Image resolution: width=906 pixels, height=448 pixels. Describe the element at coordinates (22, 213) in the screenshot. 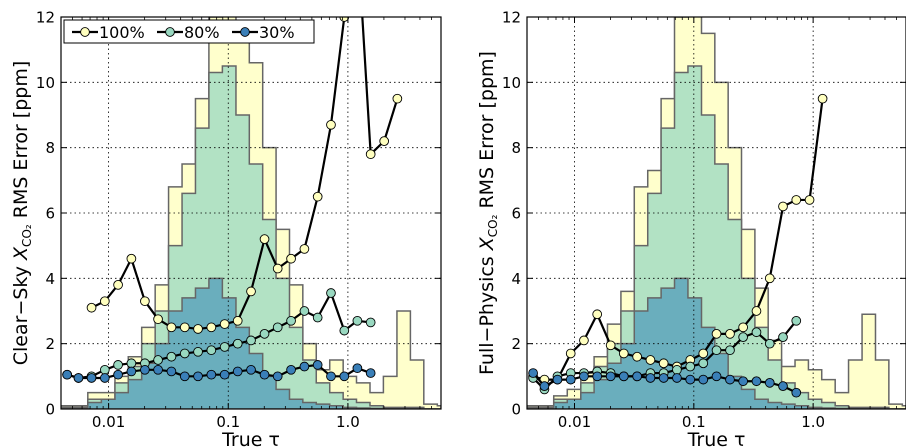

I see `y-axis-label: Clear−Sky XCO₂ RMS Error [ppm]` at that location.